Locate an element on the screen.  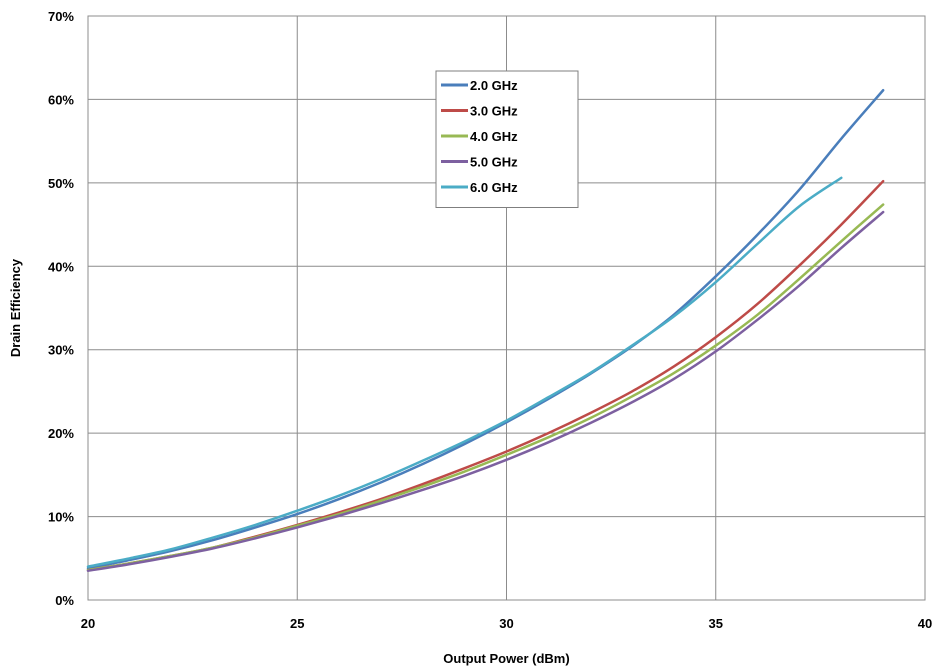
y-tick-label: 20% is located at coordinates (61, 433).